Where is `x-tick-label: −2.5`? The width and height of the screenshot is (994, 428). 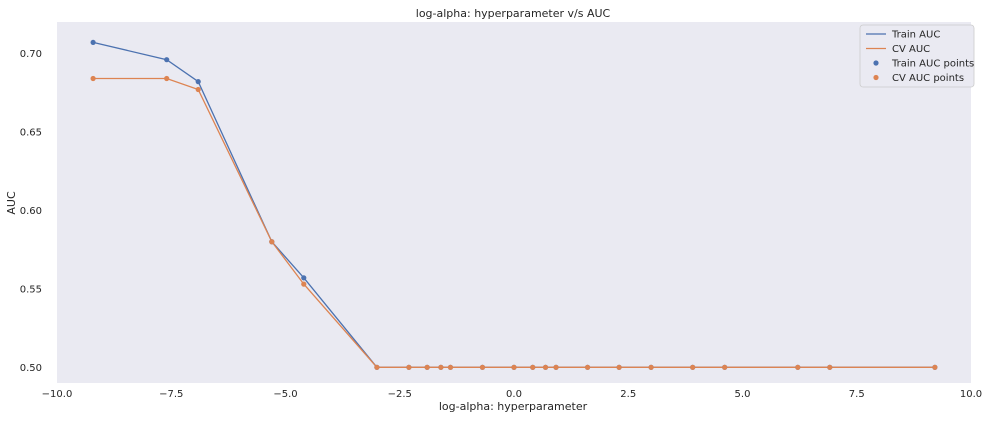 x-tick-label: −2.5 is located at coordinates (400, 394).